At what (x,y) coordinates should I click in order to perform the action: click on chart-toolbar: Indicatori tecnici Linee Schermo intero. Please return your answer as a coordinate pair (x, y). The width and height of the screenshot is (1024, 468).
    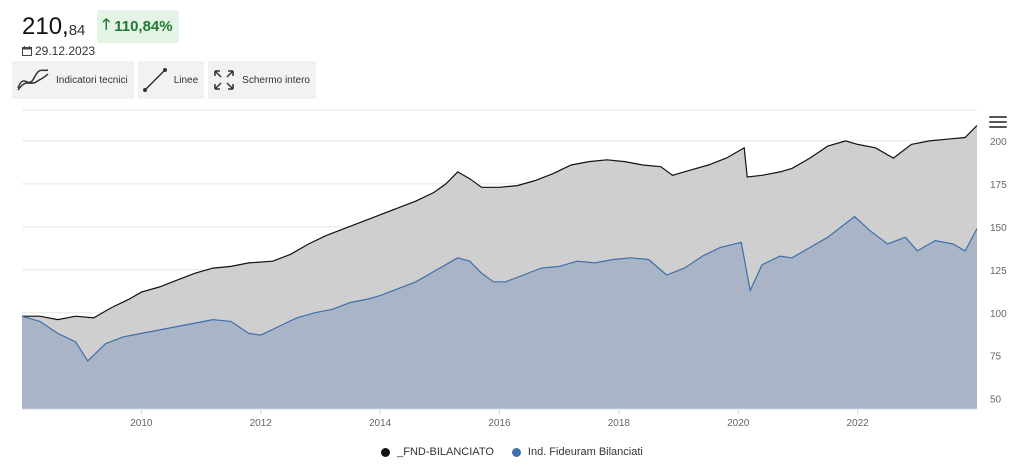
    Looking at the image, I should click on (164, 80).